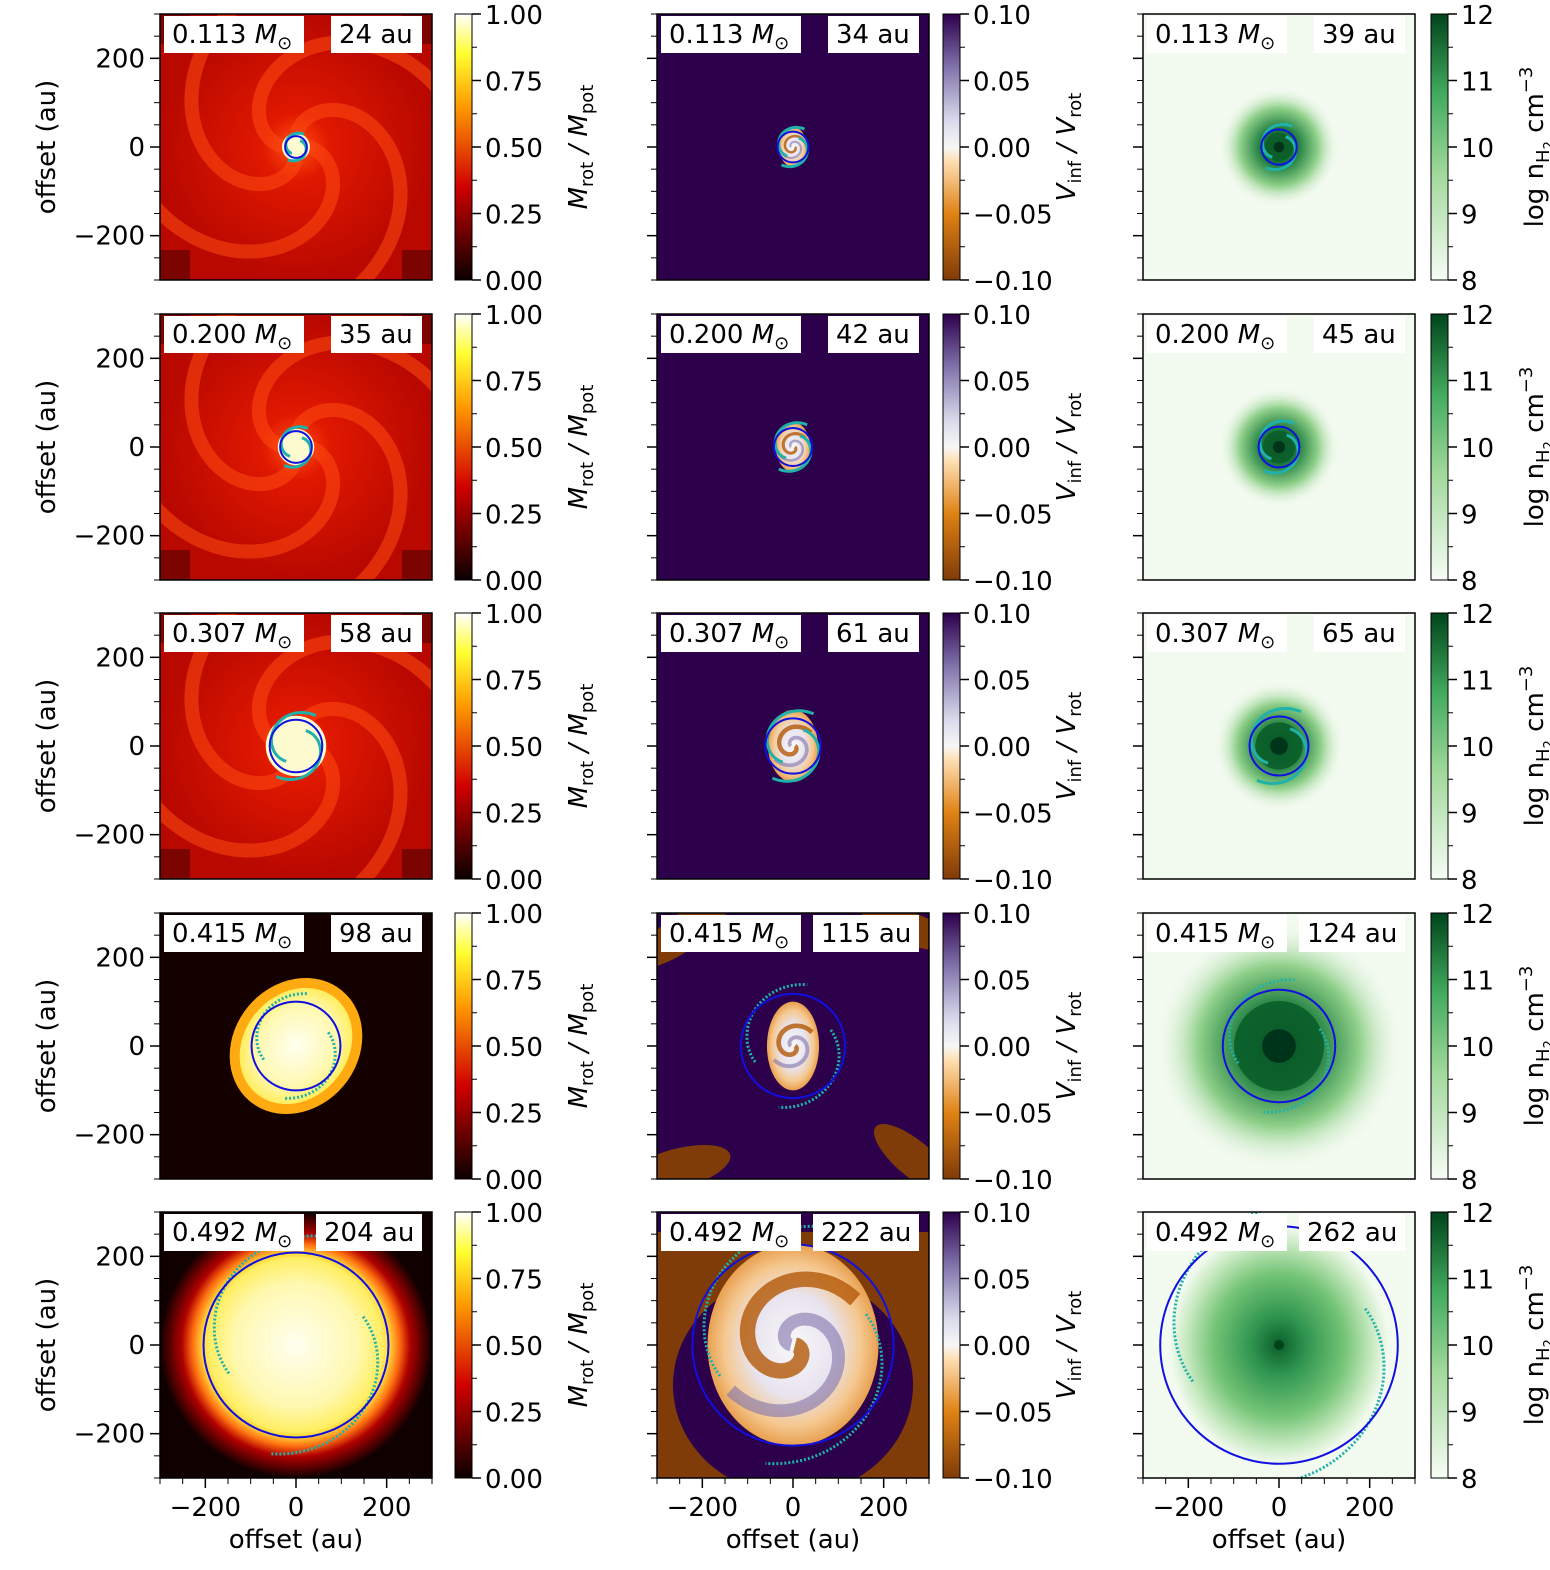  What do you see at coordinates (1279, 1540) in the screenshot?
I see `x-axis-label: offset (au)` at bounding box center [1279, 1540].